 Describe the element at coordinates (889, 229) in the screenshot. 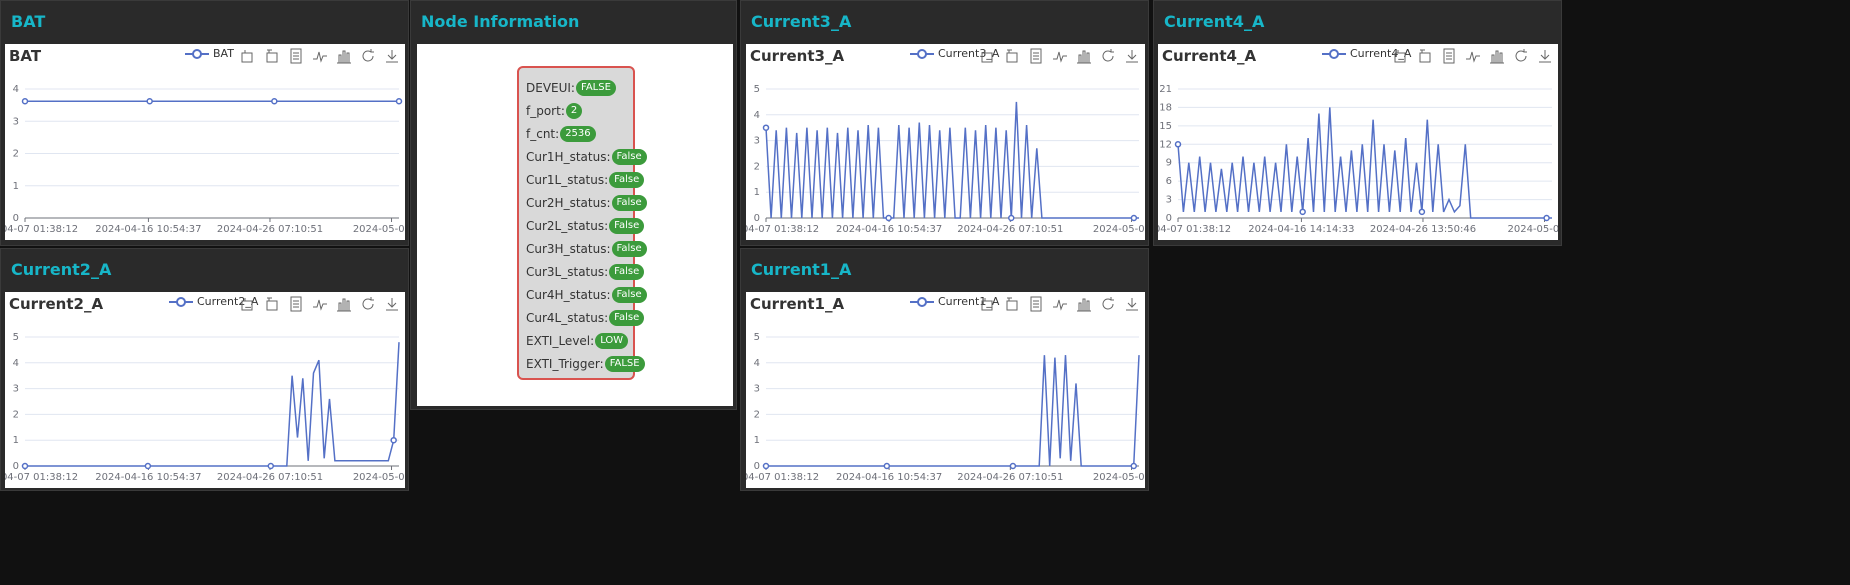

I see `x-tick-label: 2024-04-16 10:54:37` at that location.